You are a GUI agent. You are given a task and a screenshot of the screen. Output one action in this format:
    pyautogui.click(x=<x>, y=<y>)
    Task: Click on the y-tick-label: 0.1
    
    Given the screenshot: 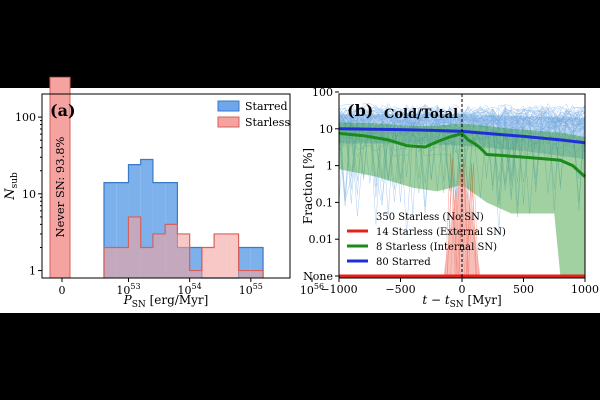 What is the action you would take?
    pyautogui.click(x=325, y=202)
    